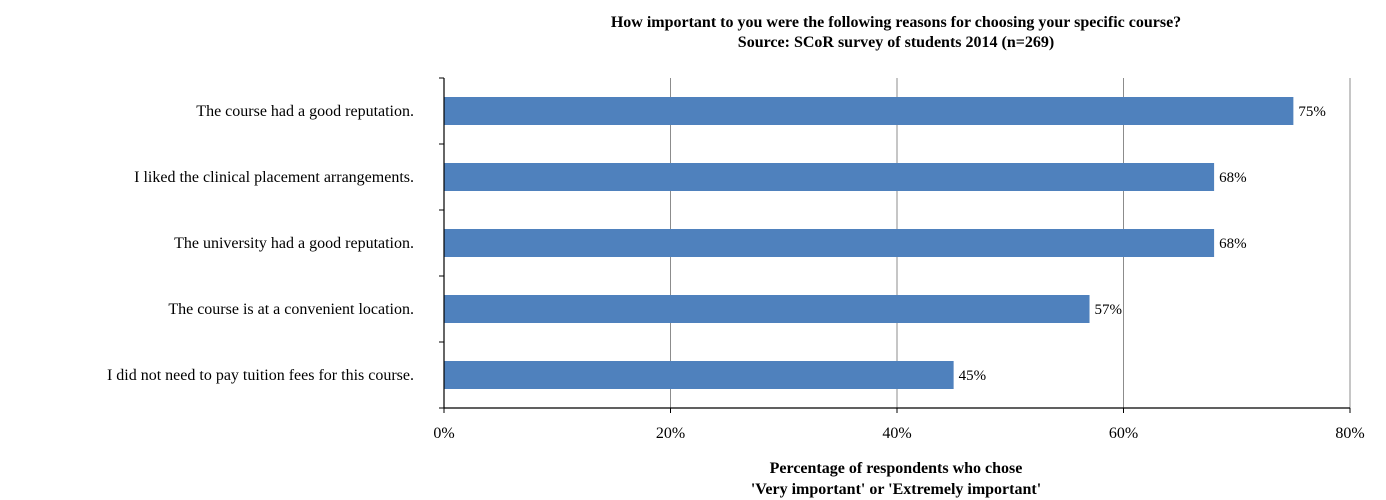  I want to click on category-label-4: The course is at a convenient location., so click(291, 309).